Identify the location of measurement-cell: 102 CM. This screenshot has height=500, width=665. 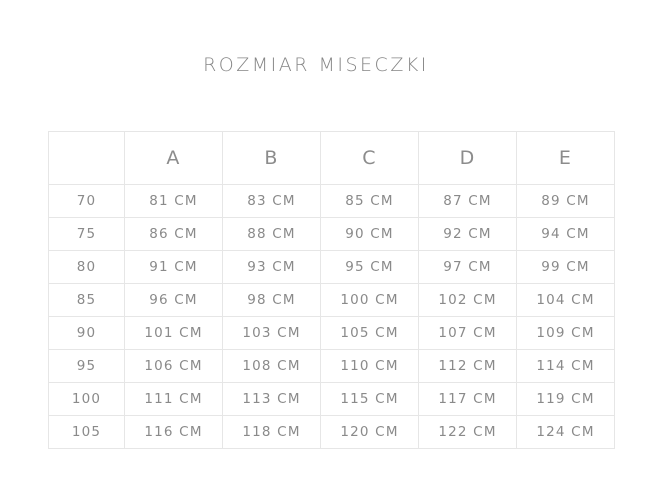
(467, 300).